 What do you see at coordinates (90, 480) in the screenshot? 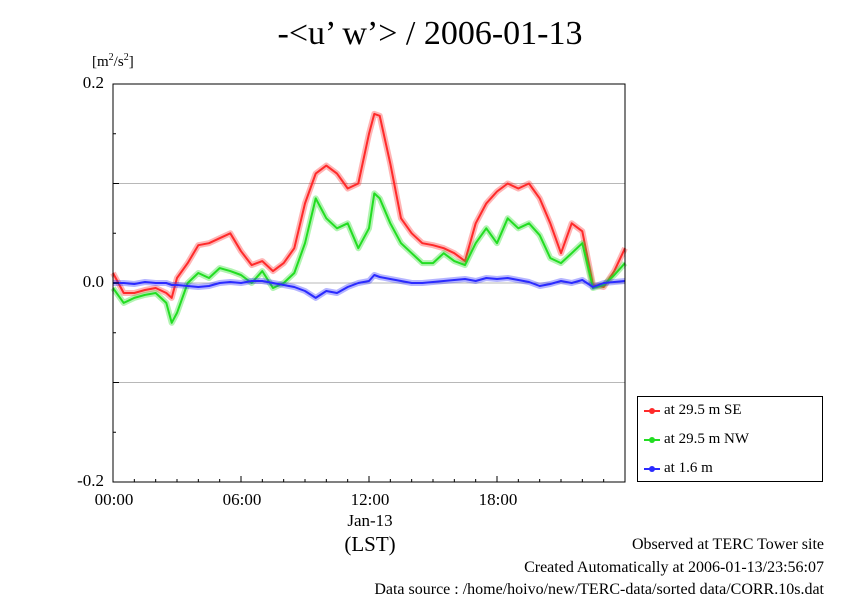
I see `y-tick-label: -0.2` at bounding box center [90, 480].